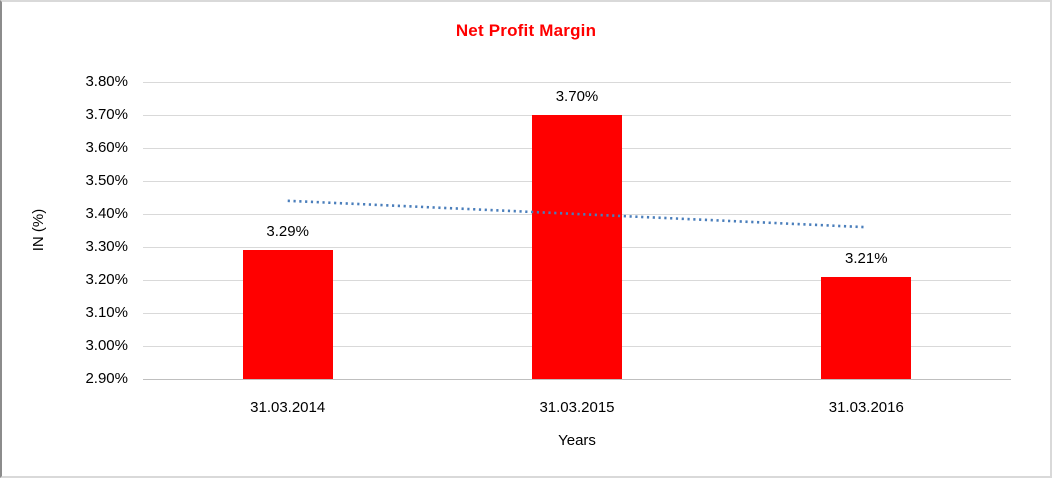 The width and height of the screenshot is (1052, 478). Describe the element at coordinates (866, 327) in the screenshot. I see `bar-31.03.2016` at that location.